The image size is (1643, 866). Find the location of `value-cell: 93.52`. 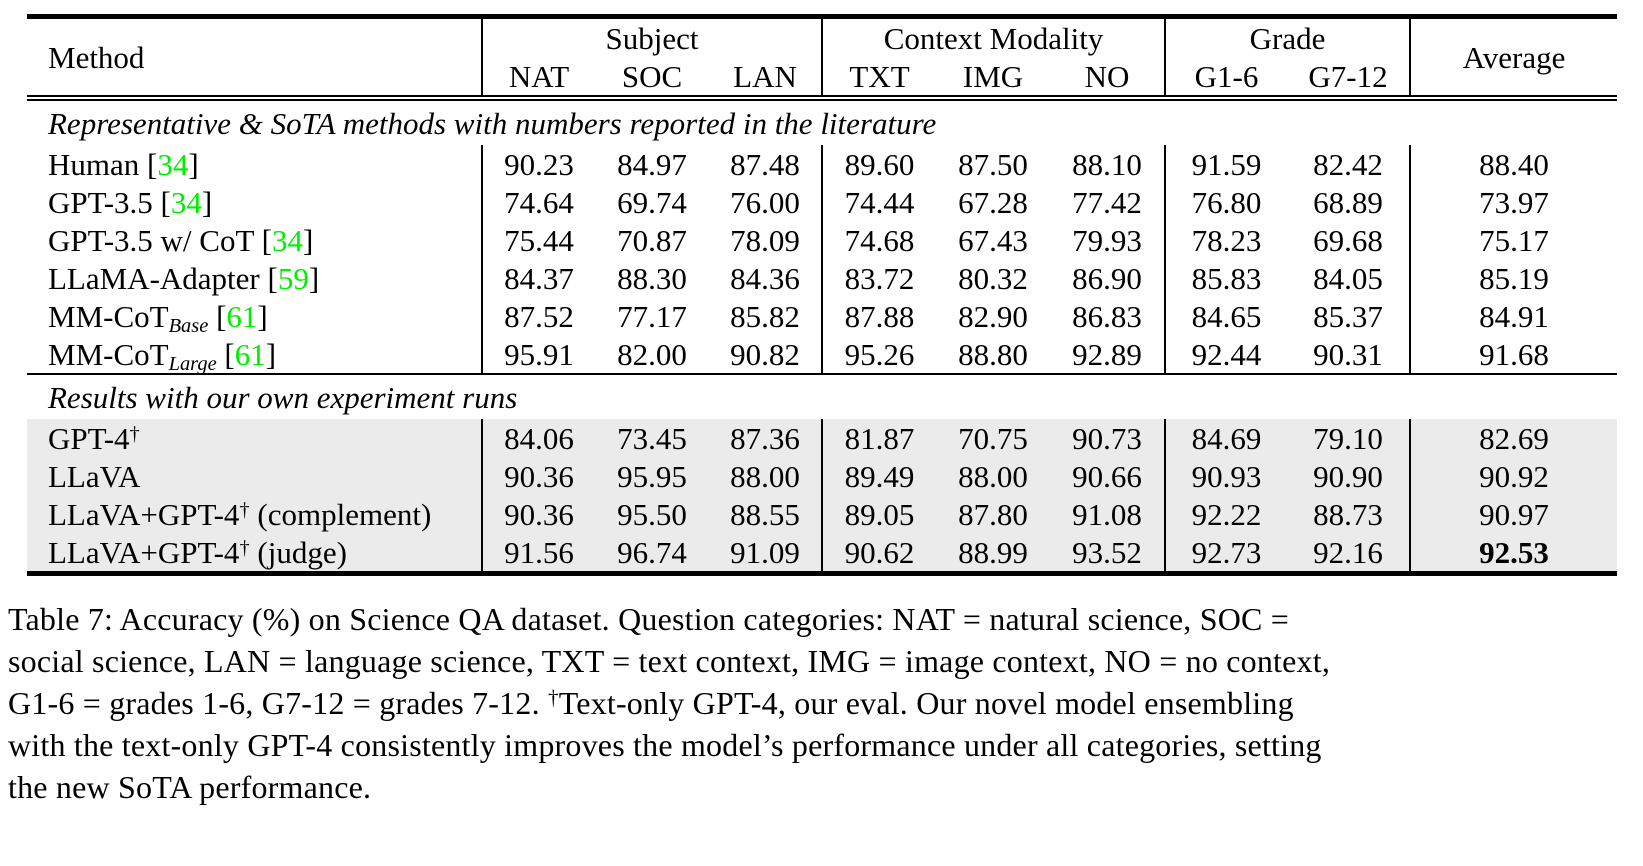

value-cell: 93.52 is located at coordinates (1108, 553).